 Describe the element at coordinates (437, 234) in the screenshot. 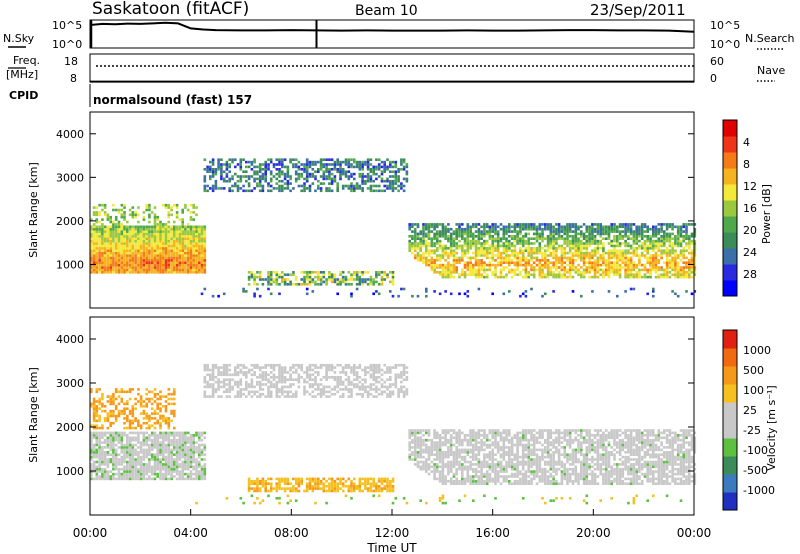

I see `power-cell-1904` at that location.